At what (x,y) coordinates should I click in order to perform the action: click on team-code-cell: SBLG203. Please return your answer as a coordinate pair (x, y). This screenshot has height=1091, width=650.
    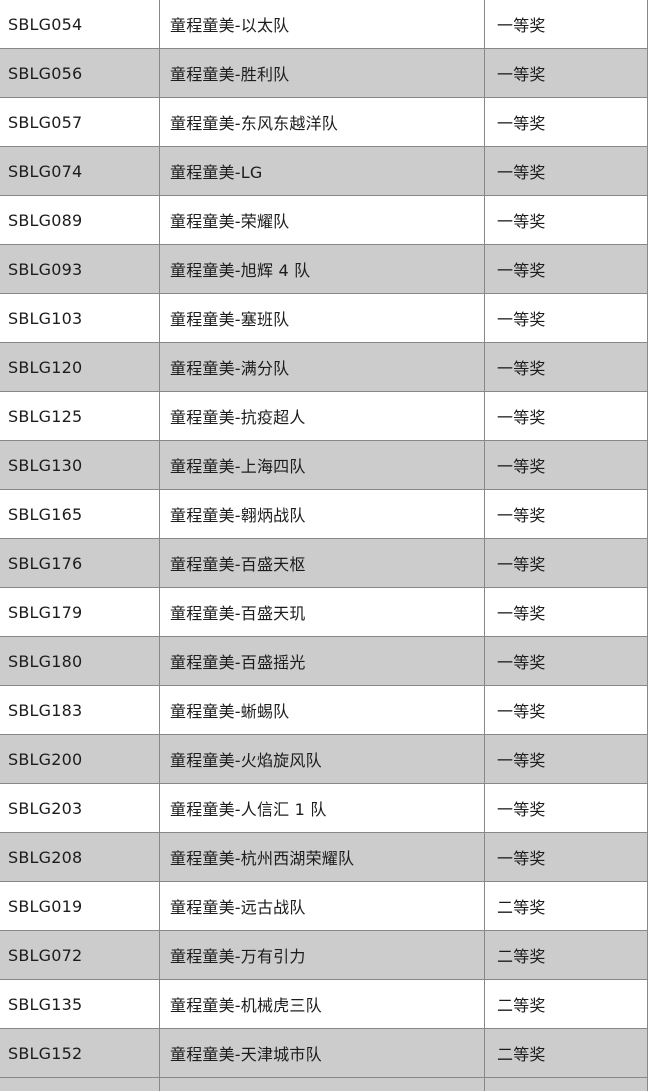
    Looking at the image, I should click on (80, 808).